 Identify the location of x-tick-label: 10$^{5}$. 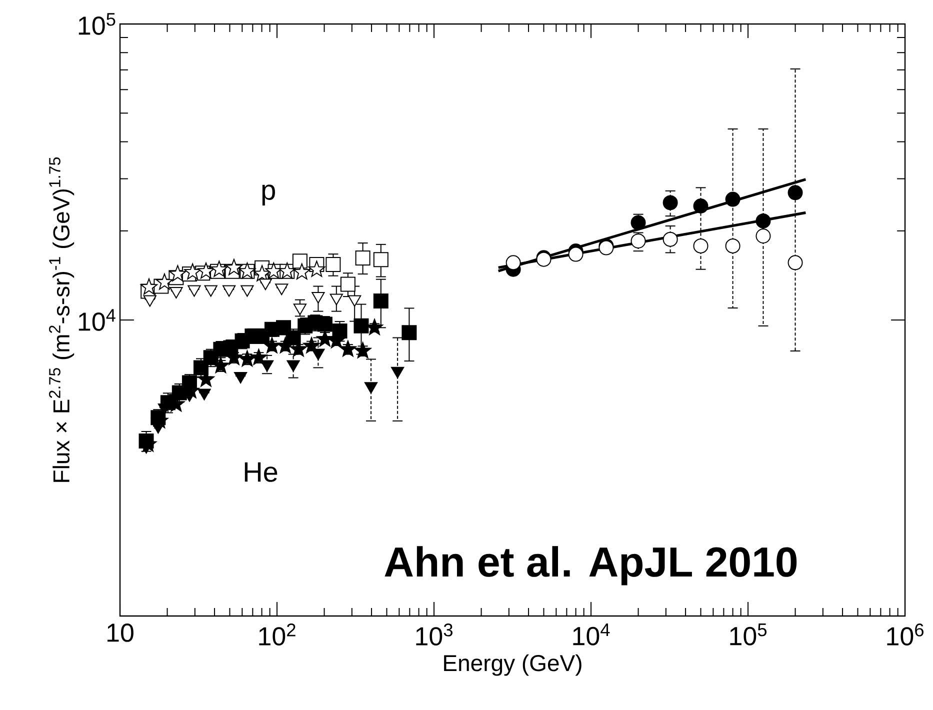
(748, 635).